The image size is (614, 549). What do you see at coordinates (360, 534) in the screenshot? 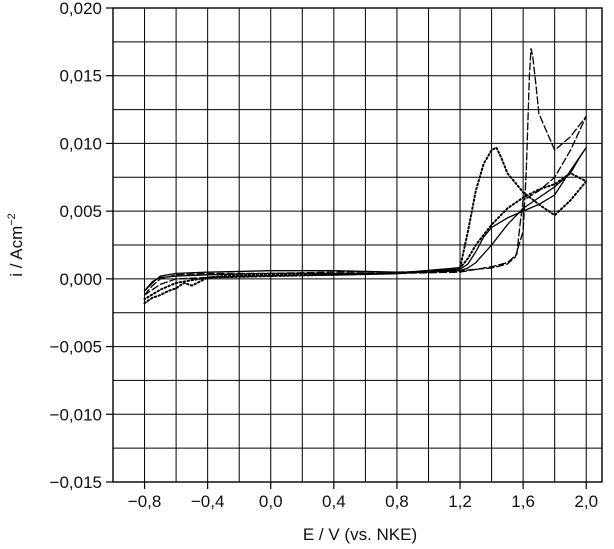
I see `x-axis-label: E / V (vs. NKE)` at bounding box center [360, 534].